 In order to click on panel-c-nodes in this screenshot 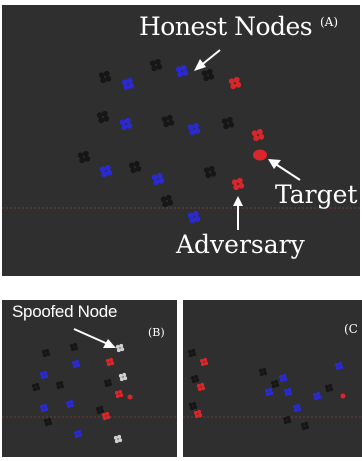, I will do `click(266, 389)`.